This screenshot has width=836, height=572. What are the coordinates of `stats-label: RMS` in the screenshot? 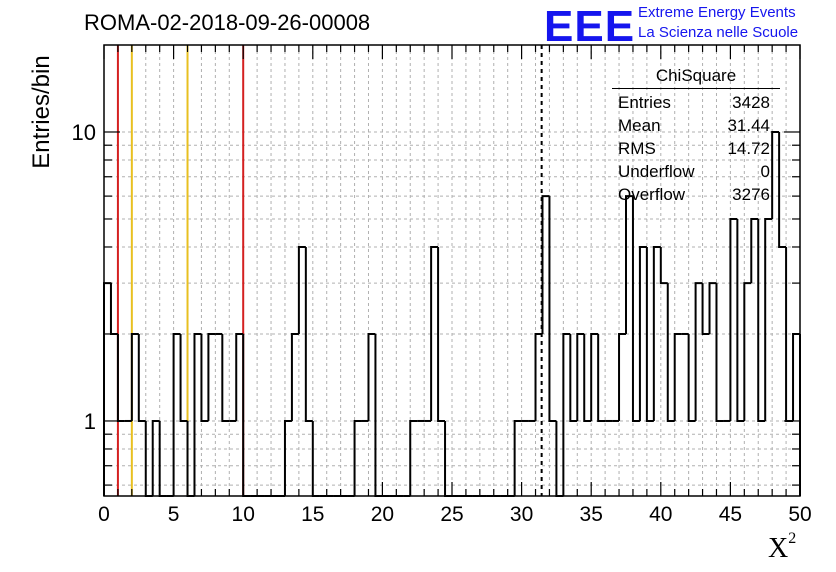 It's located at (637, 148).